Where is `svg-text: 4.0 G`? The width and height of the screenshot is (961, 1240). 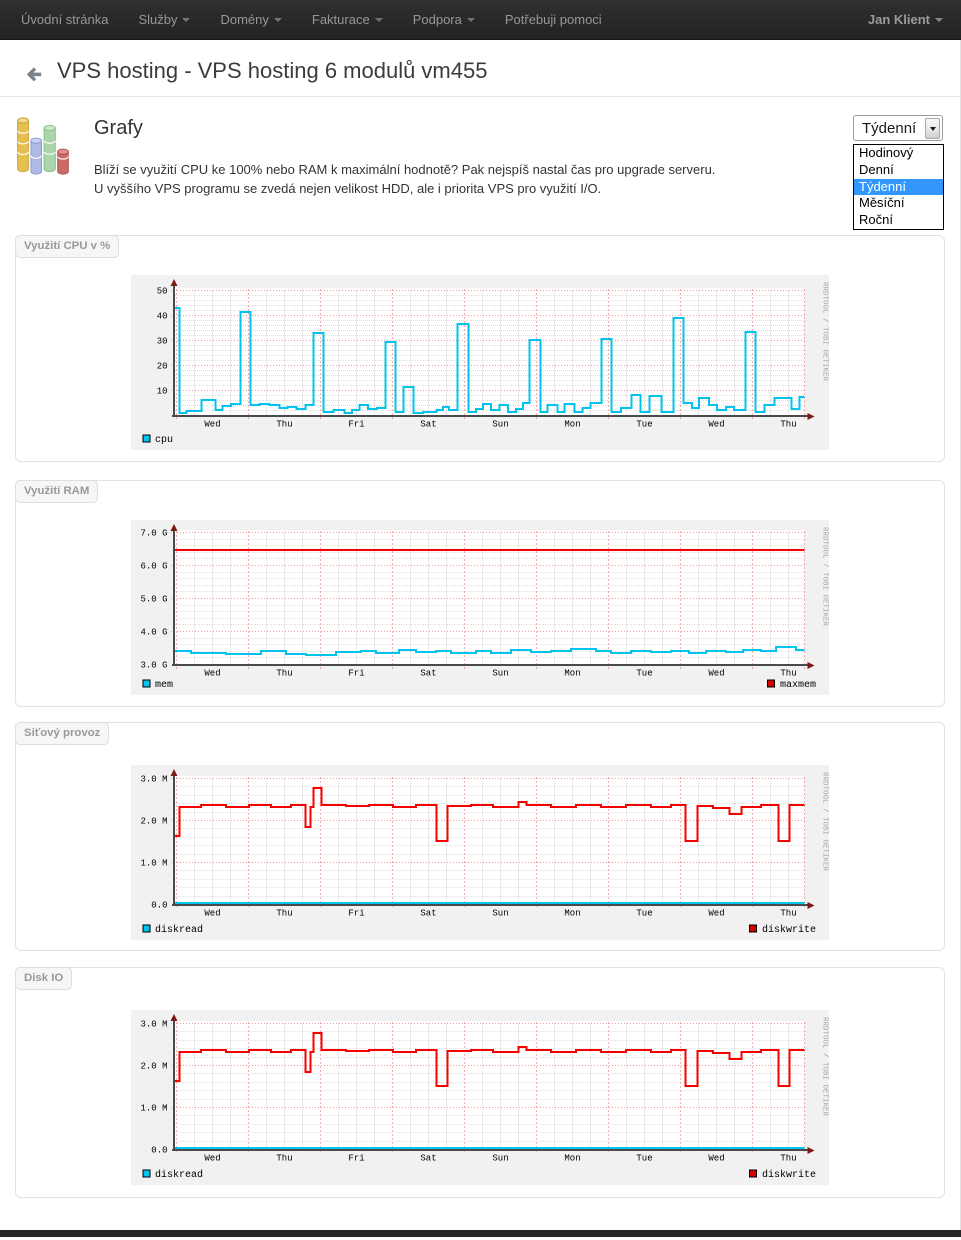
svg-text: 4.0 G is located at coordinates (153, 633).